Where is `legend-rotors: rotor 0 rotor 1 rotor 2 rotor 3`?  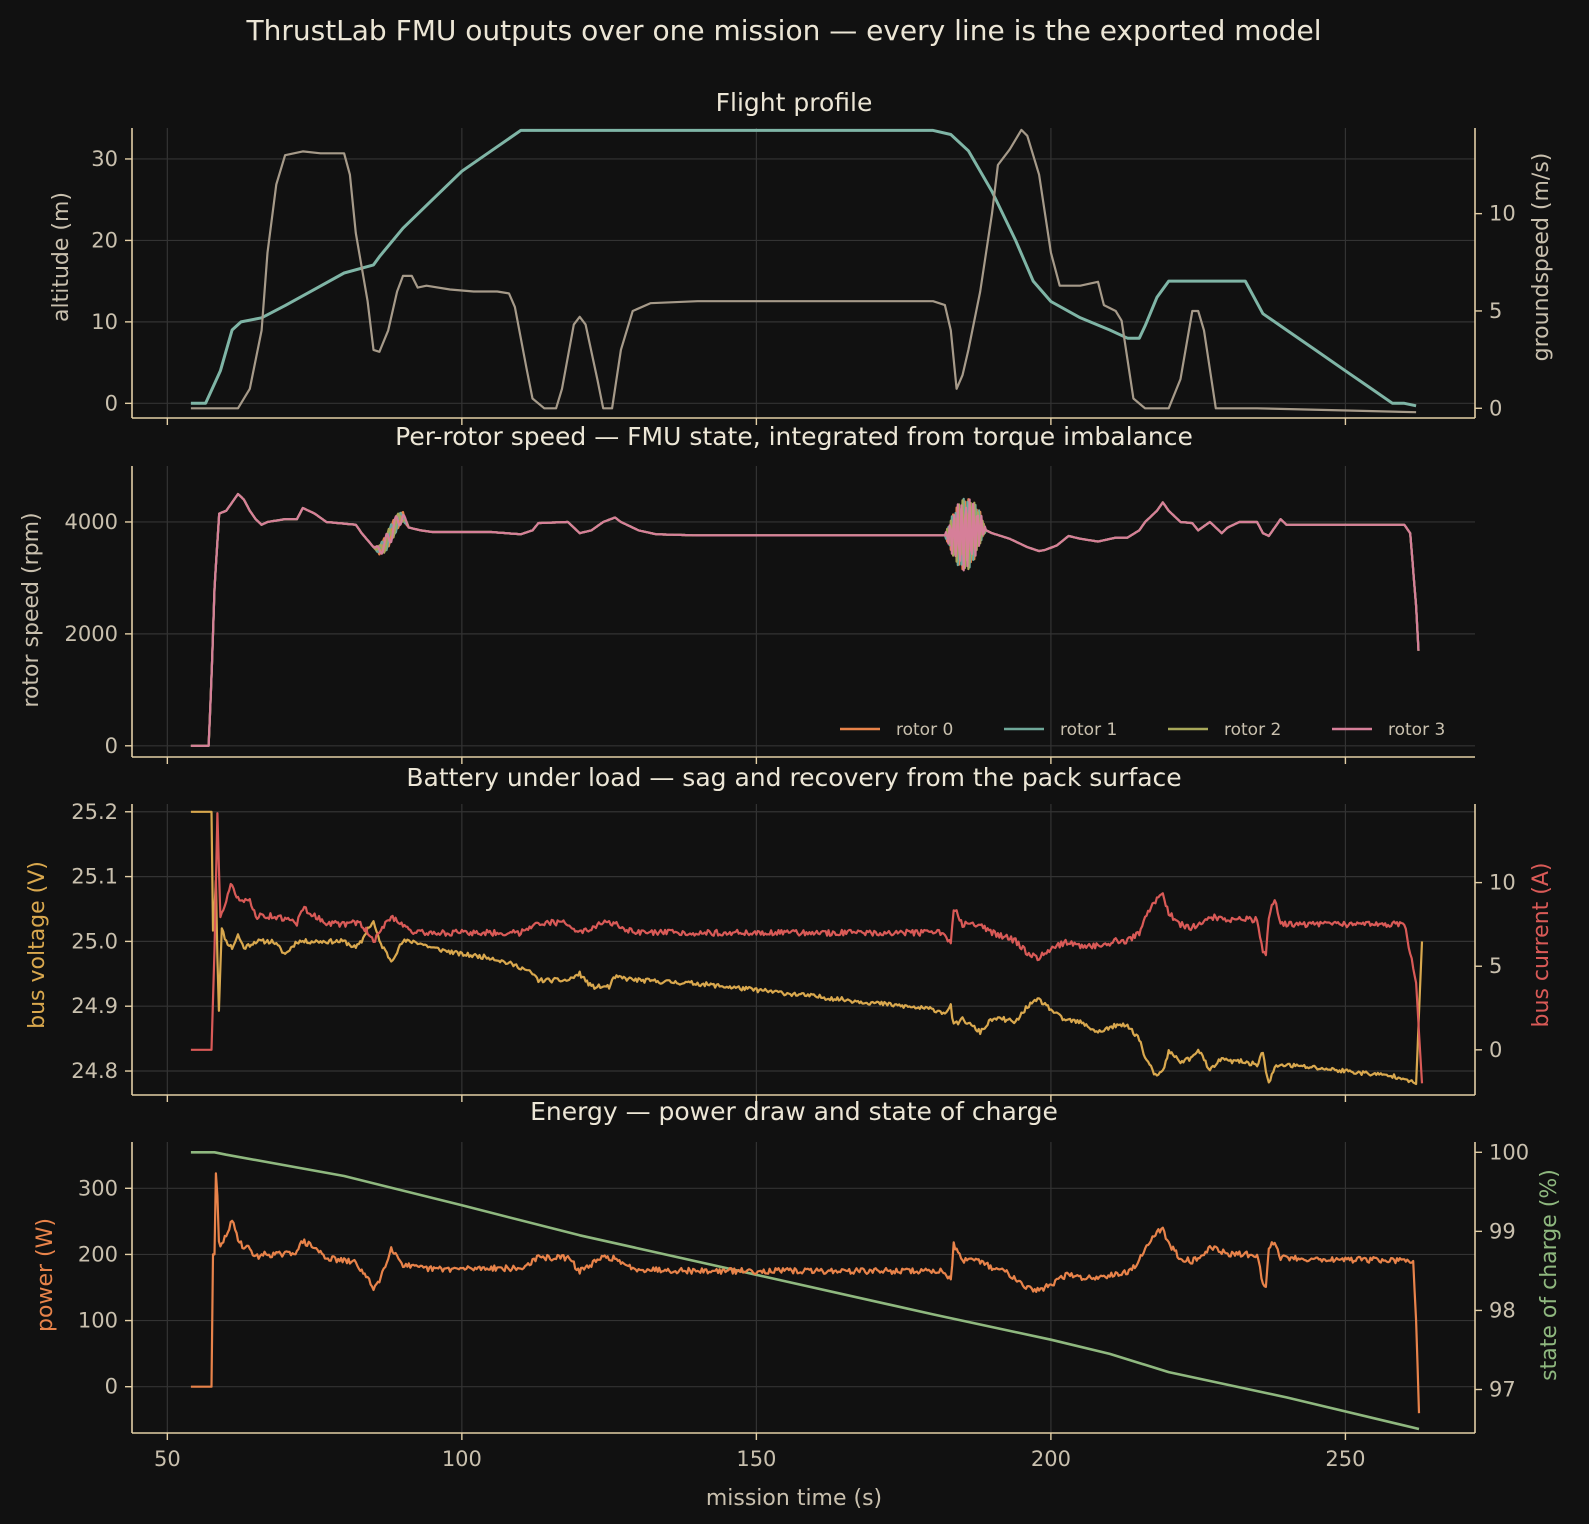
legend-rotors: rotor 0 rotor 1 rotor 2 rotor 3 is located at coordinates (1142, 730).